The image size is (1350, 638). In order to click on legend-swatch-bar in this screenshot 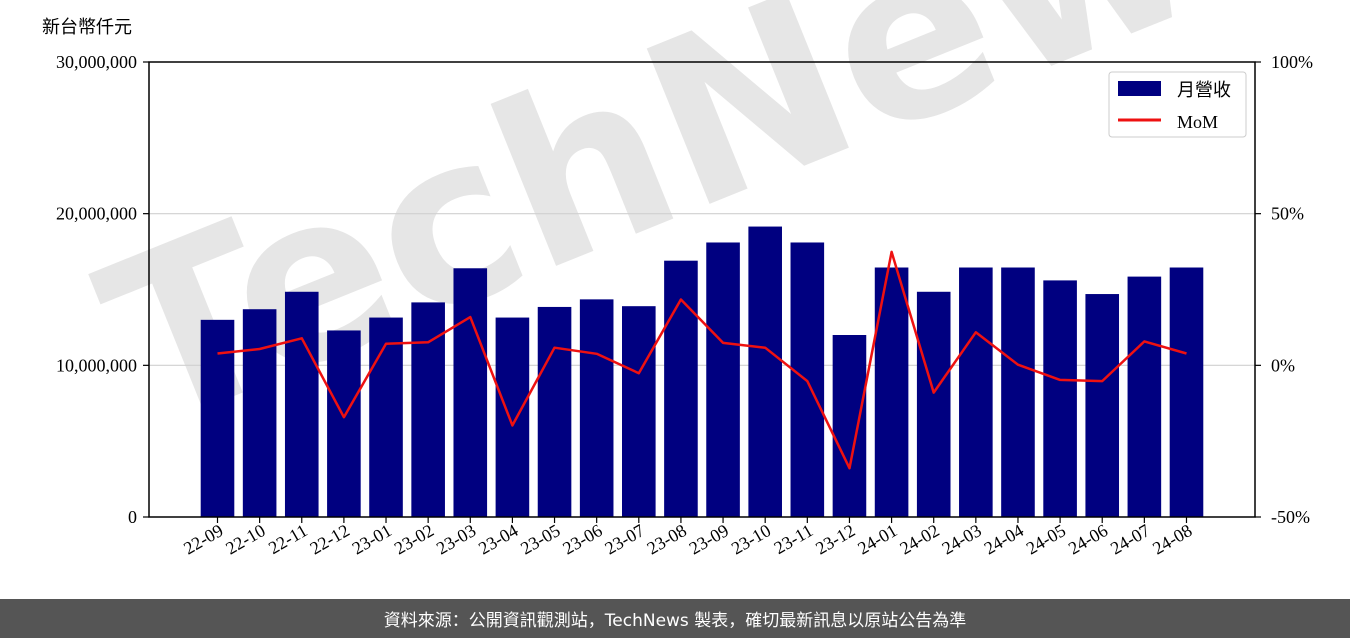, I will do `click(1139, 88)`.